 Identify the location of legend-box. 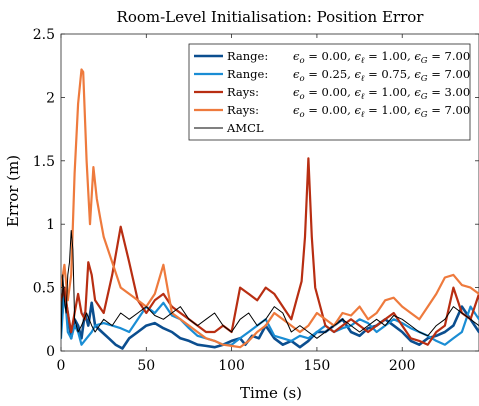
(329, 92).